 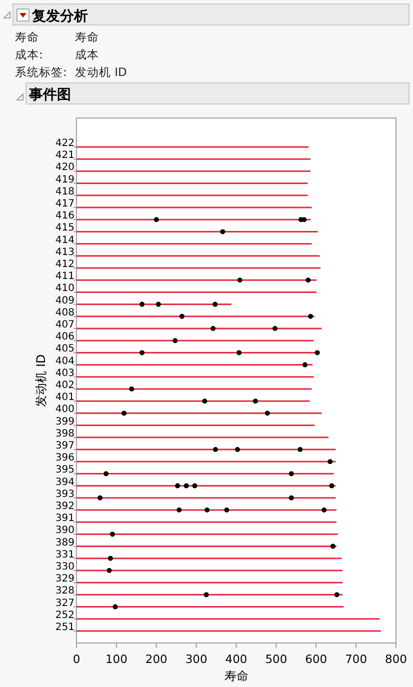 I want to click on y-tick-label: 415, so click(x=64, y=228).